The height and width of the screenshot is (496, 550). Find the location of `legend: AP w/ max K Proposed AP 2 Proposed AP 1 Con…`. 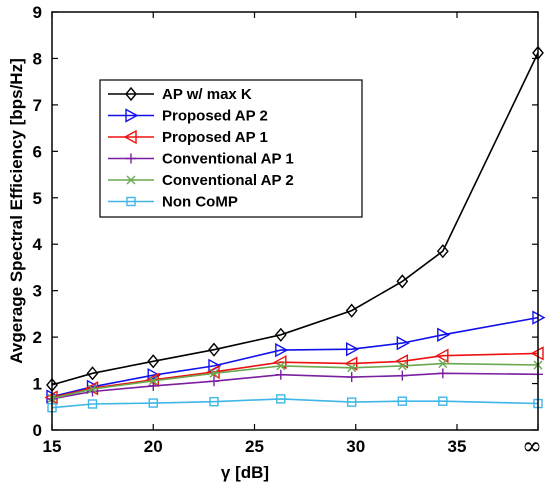

legend: AP w/ max K Proposed AP 2 Proposed AP 1 Con… is located at coordinates (231, 148).